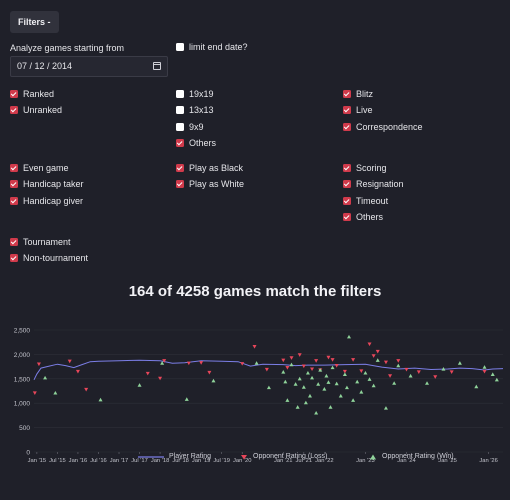 This screenshot has height=500, width=510. What do you see at coordinates (39, 168) in the screenshot?
I see `even-game-checkbox: Even game` at bounding box center [39, 168].